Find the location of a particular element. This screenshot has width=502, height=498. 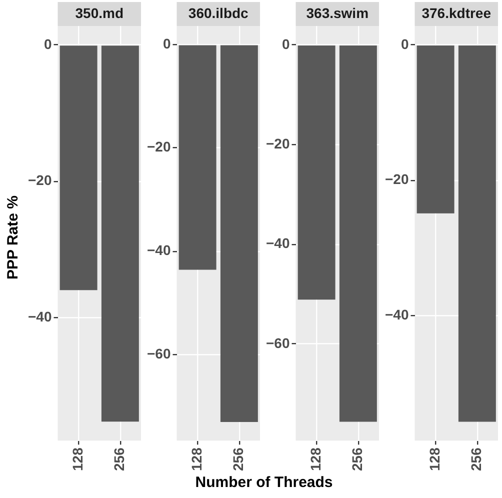

chart-title: 376.kdtree is located at coordinates (457, 12).